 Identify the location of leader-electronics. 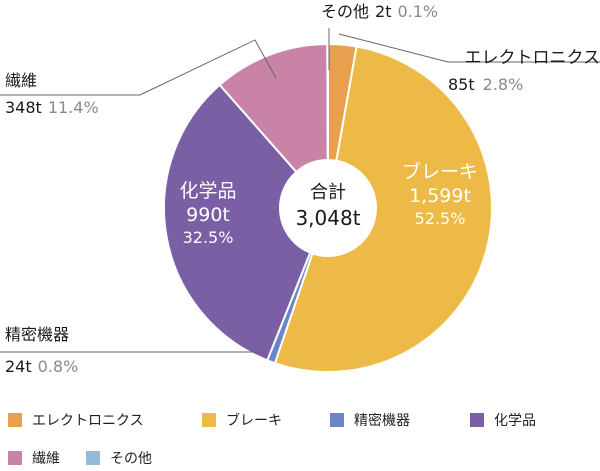
(469, 48).